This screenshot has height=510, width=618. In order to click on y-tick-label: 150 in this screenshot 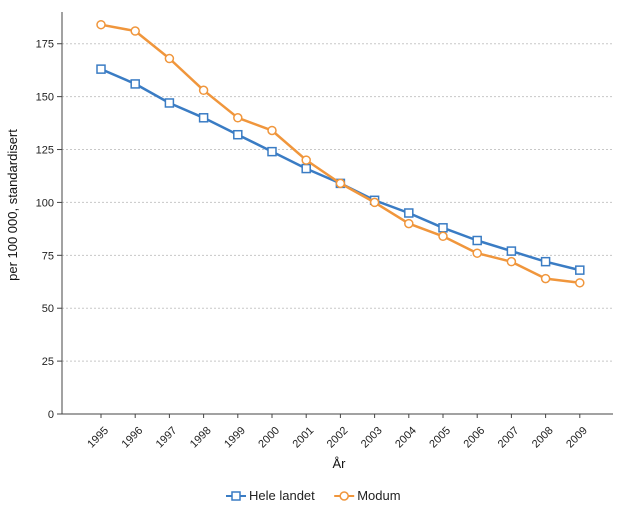, I will do `click(45, 98)`.